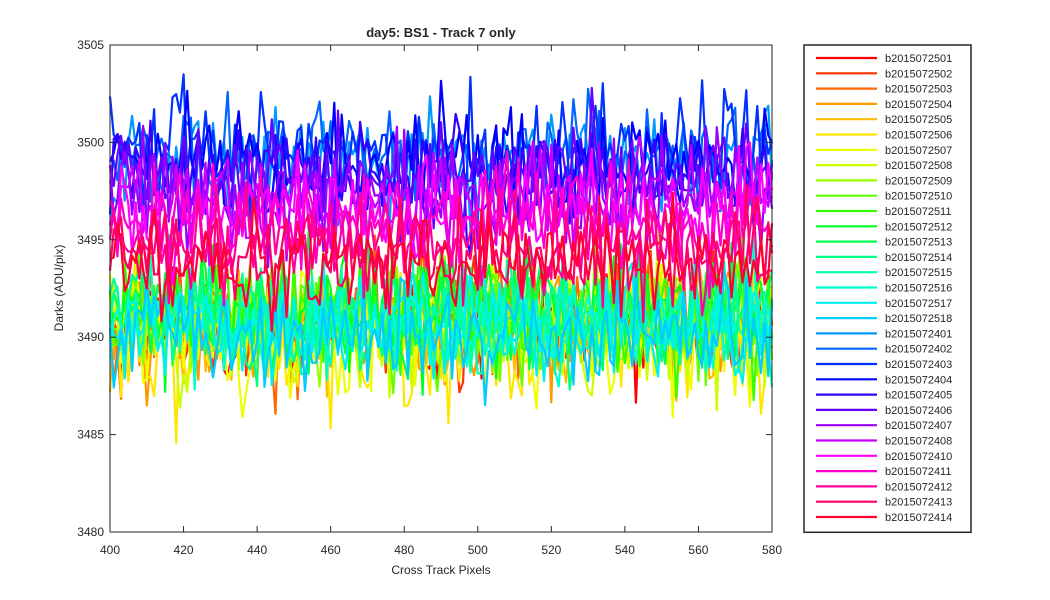  I want to click on x-tick-label: 460, so click(331, 550).